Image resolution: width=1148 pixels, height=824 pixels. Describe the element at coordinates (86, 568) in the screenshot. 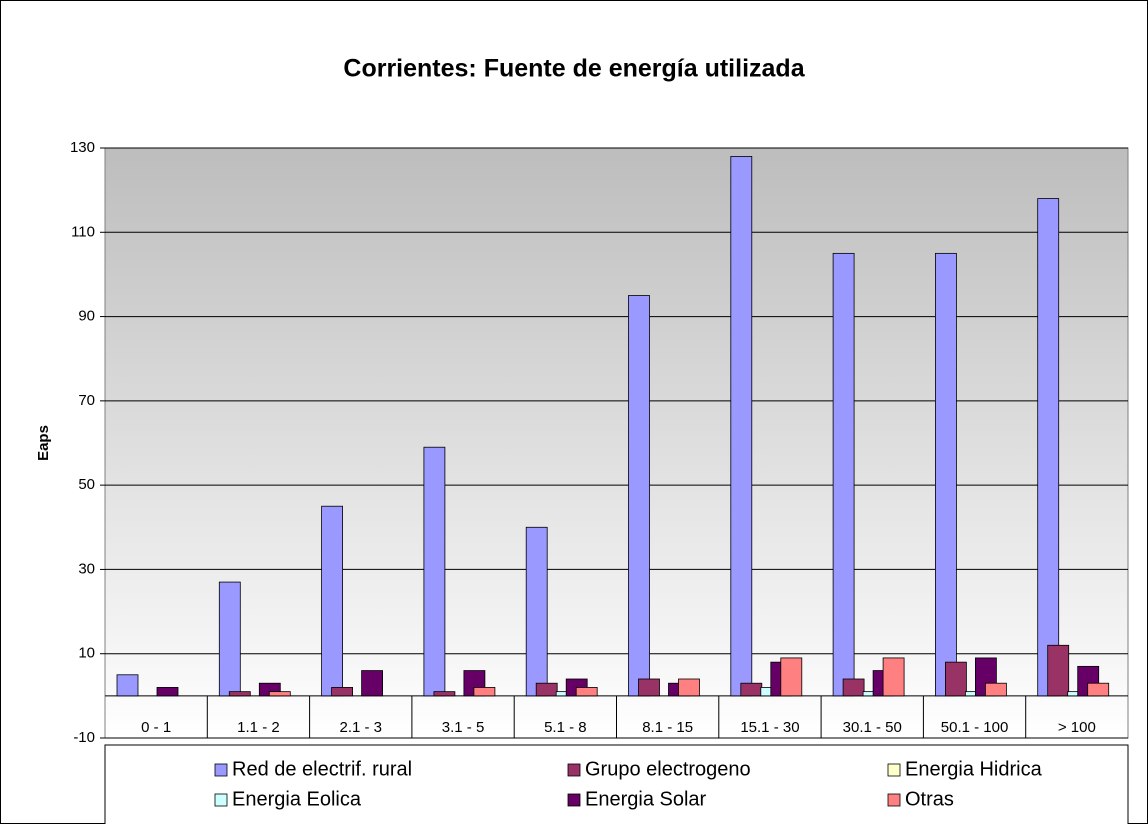

I see `y-tick-label: 30` at that location.